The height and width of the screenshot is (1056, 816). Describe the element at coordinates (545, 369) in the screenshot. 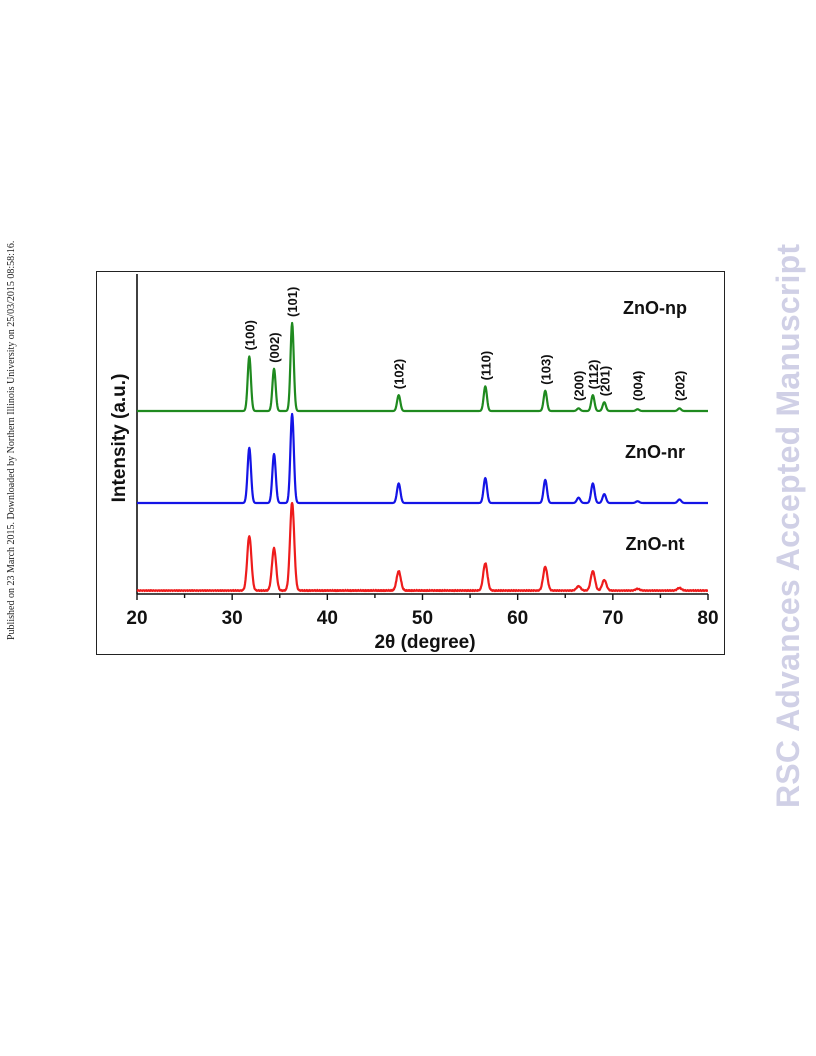

I see `peak-label: (103)` at that location.